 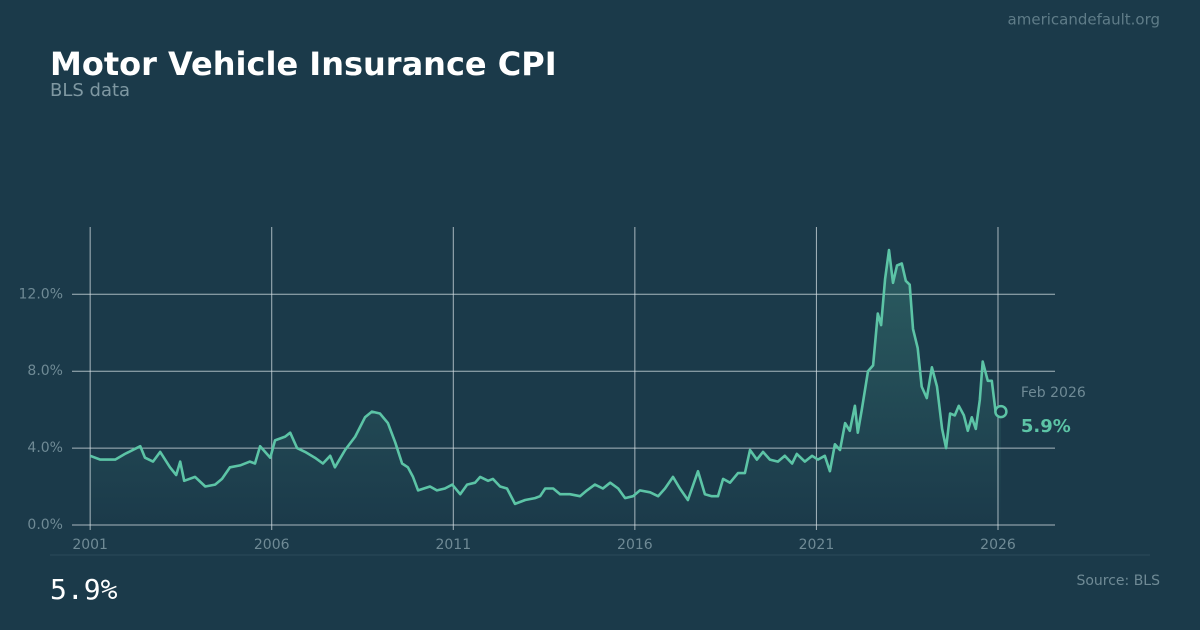 What do you see at coordinates (303, 64) in the screenshot?
I see `chart-title: Motor Vehicle Insurance CPI` at bounding box center [303, 64].